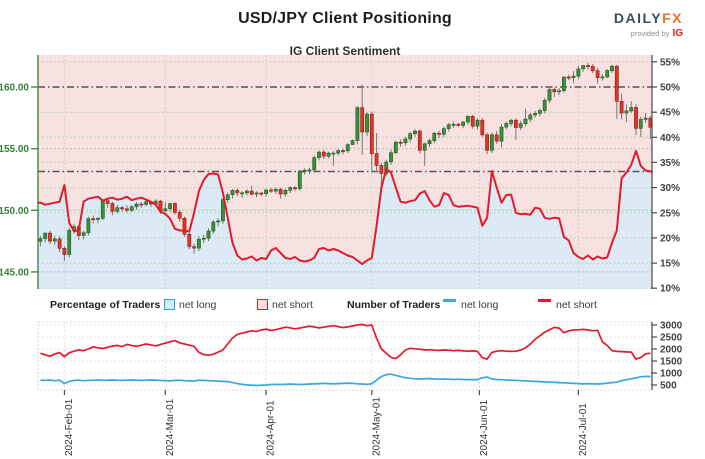 This screenshot has height=459, width=705. What do you see at coordinates (170, 427) in the screenshot?
I see `date-tick-label: 2024-Mar-01` at bounding box center [170, 427].